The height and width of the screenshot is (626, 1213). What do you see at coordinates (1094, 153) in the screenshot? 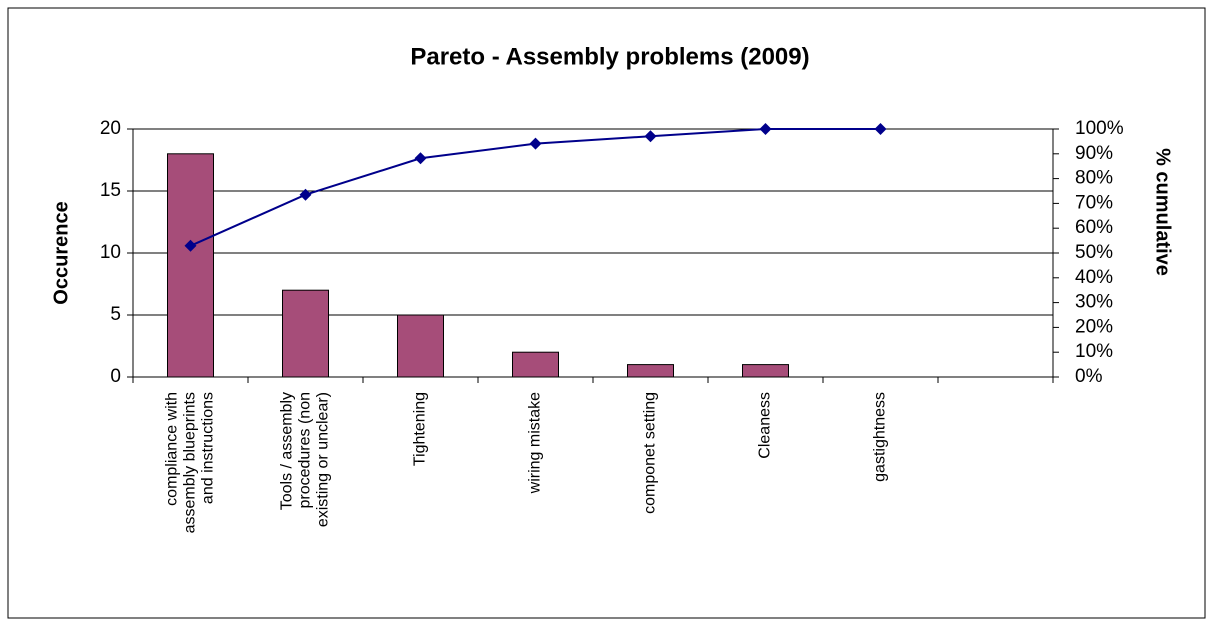
I see `y2-tick-label: 90%` at bounding box center [1094, 153].